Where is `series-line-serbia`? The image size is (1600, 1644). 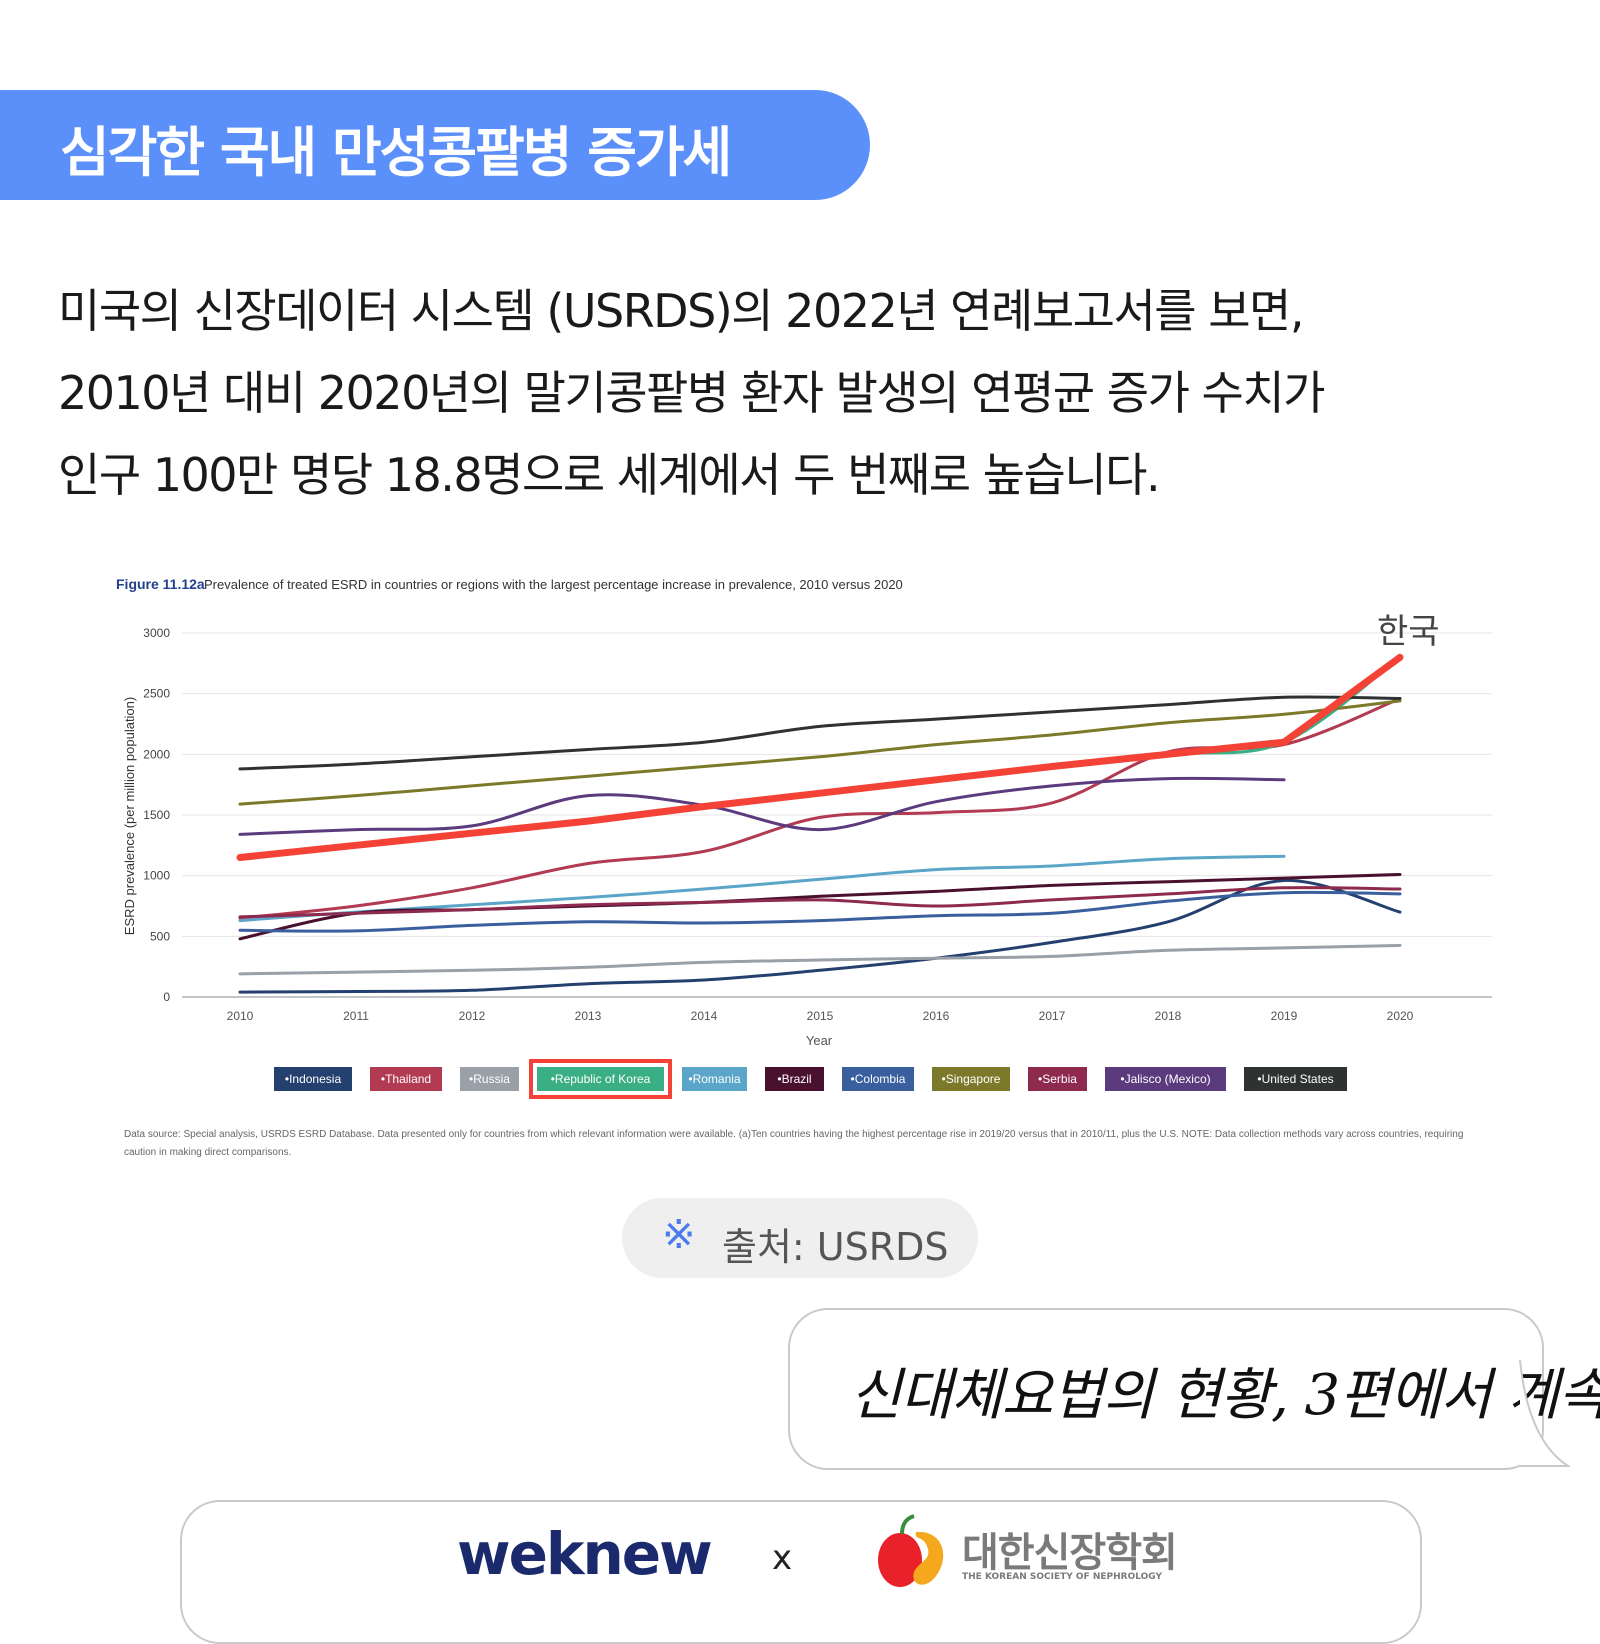 series-line-serbia is located at coordinates (820, 902).